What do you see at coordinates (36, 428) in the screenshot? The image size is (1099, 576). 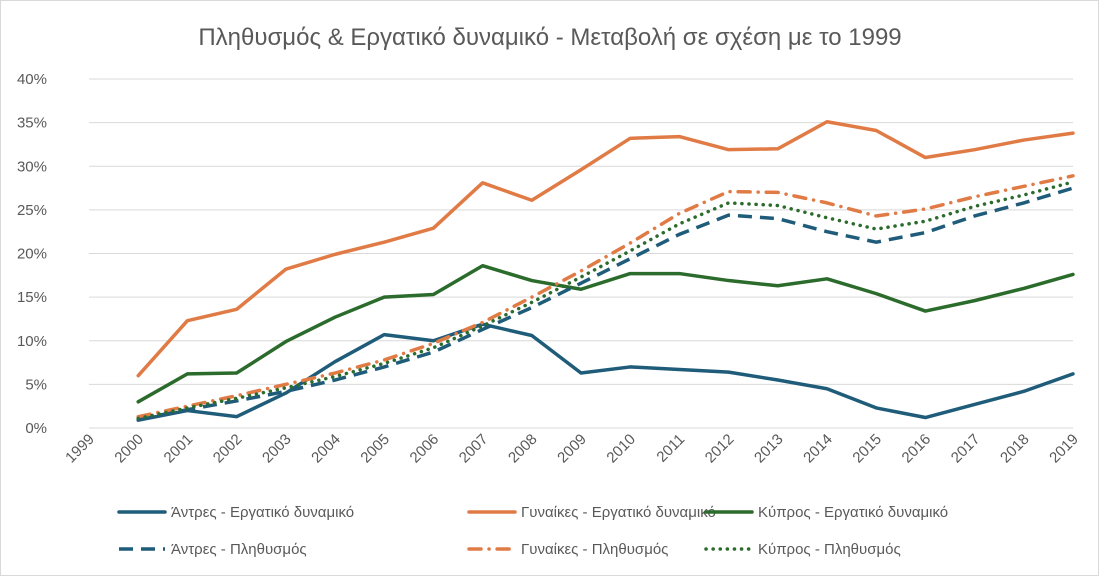 I see `y-tick-label: 0%` at bounding box center [36, 428].